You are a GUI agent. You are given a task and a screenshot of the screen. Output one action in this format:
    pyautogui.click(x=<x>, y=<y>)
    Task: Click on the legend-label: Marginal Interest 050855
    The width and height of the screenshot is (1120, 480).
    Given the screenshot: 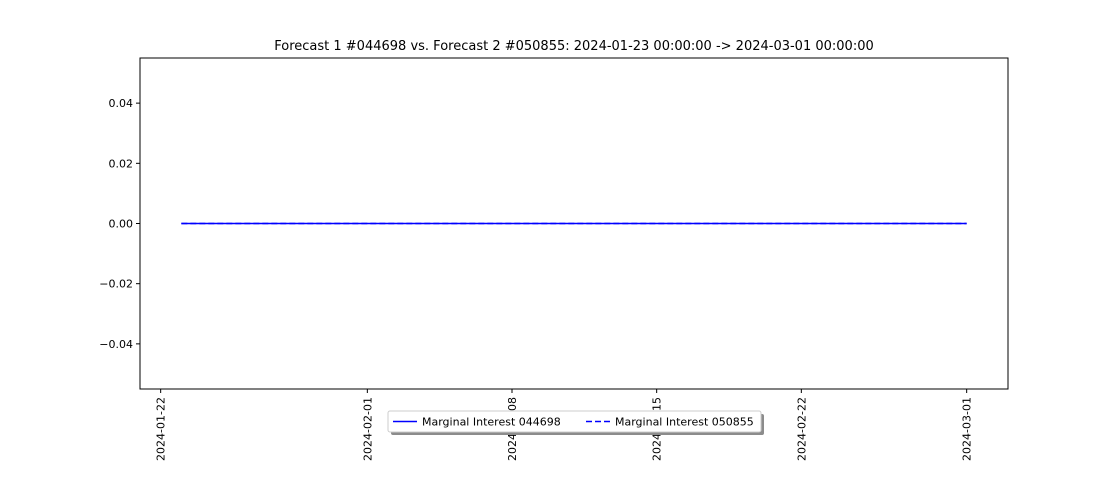 What is the action you would take?
    pyautogui.click(x=684, y=422)
    